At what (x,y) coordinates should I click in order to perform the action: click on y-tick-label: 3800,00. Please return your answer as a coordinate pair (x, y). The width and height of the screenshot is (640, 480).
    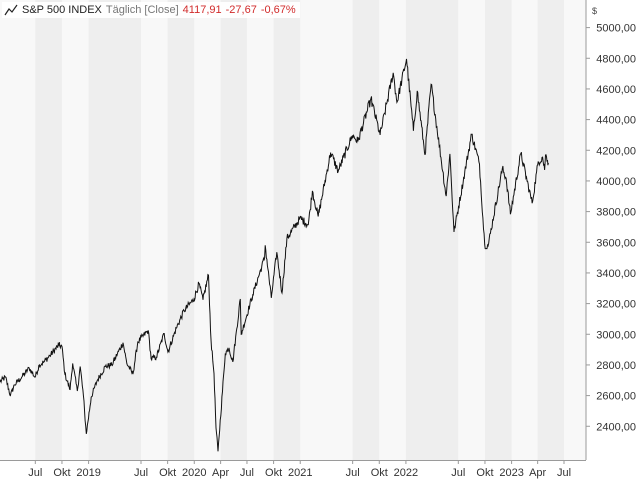
    Looking at the image, I should click on (616, 213).